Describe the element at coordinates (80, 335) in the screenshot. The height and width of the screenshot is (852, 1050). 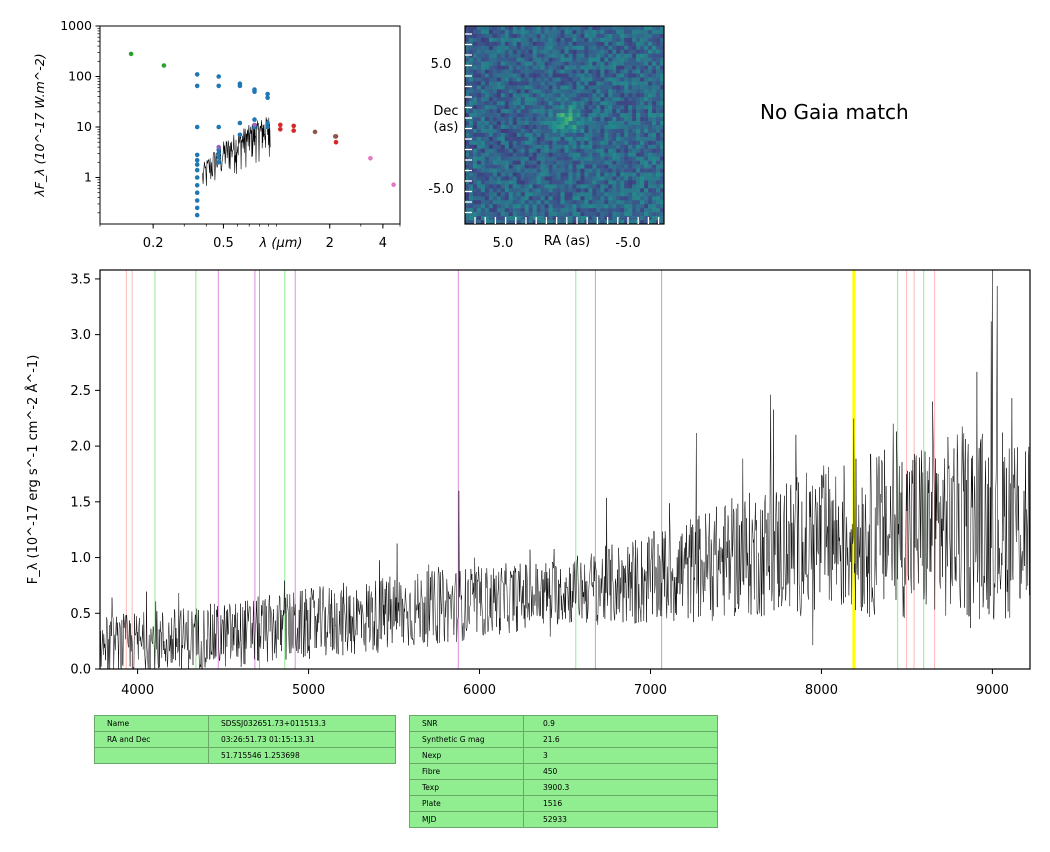
I see `spectrum-y-tick-label: 3.0` at that location.